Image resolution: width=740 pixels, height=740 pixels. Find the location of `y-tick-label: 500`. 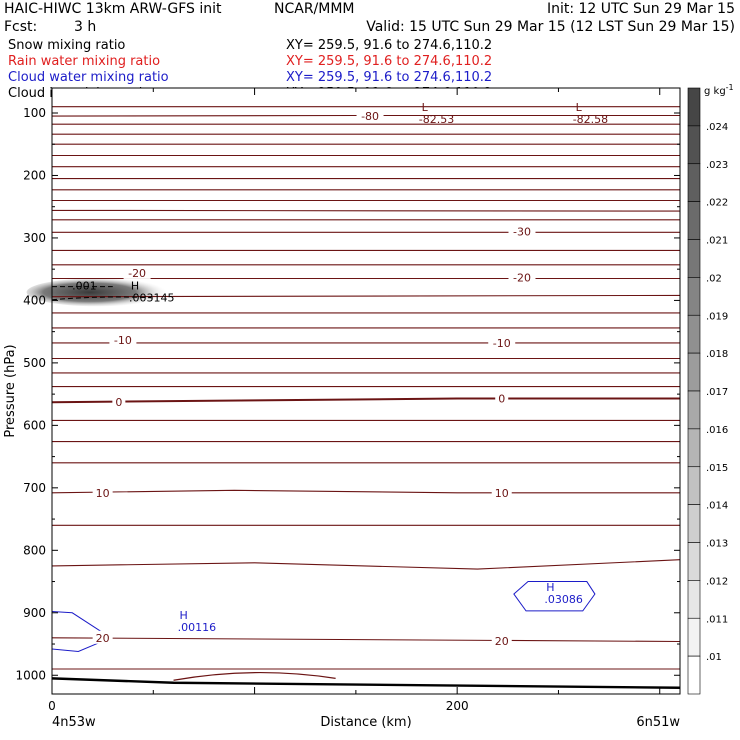

y-tick-label: 500 is located at coordinates (34, 363).